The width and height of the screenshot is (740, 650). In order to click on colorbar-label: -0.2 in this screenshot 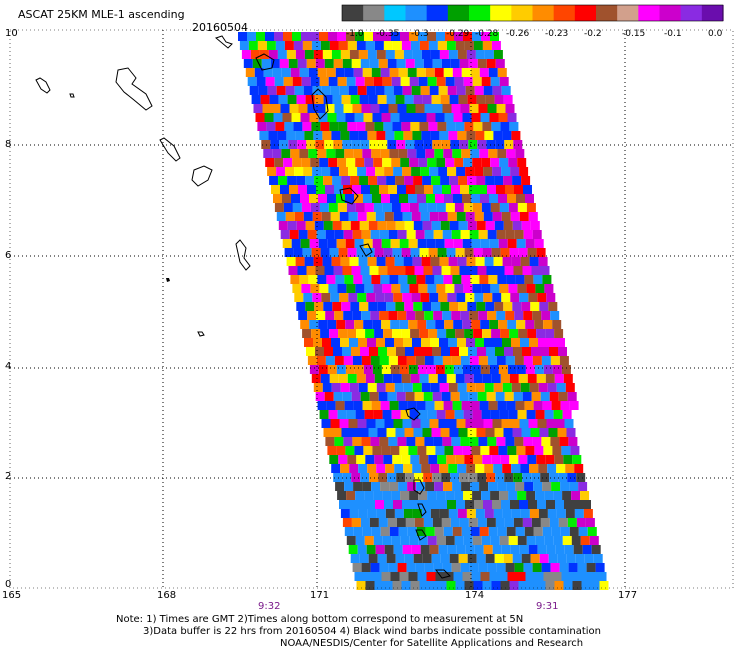, I will do `click(593, 34)`.